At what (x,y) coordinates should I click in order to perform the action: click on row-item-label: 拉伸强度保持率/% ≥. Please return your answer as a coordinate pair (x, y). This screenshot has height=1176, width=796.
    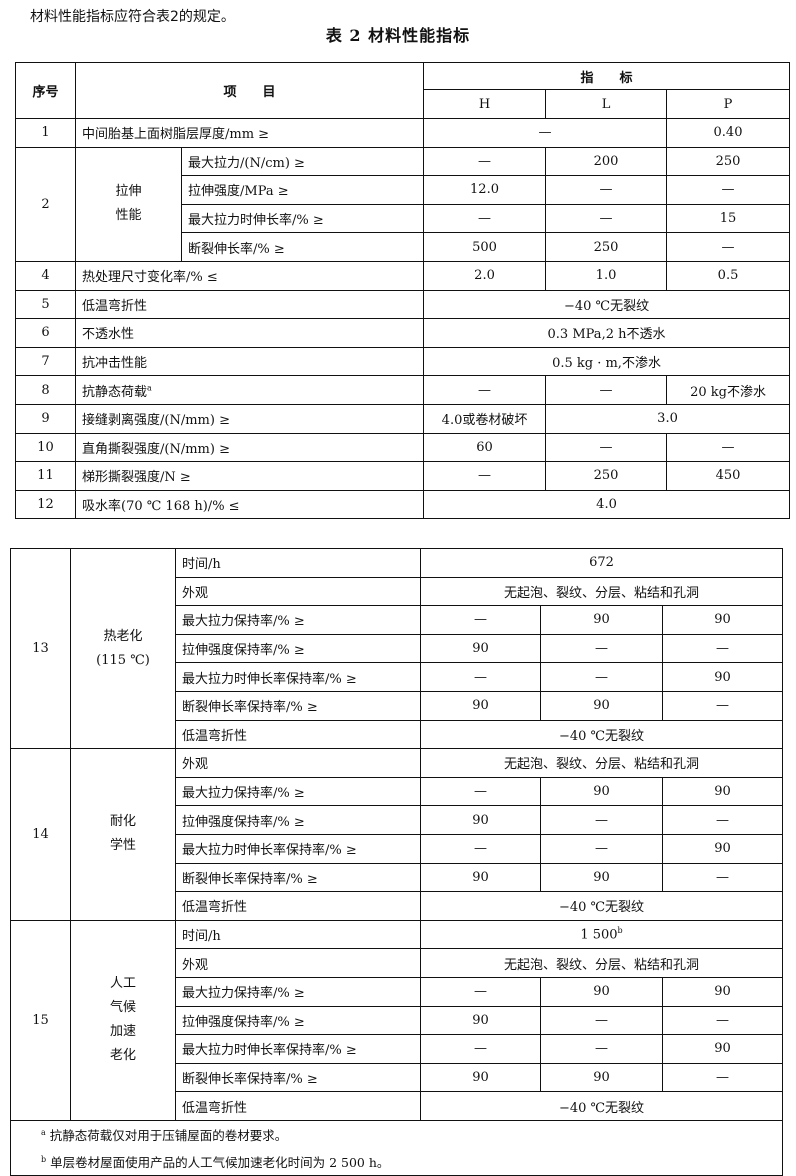
    Looking at the image, I should click on (243, 822).